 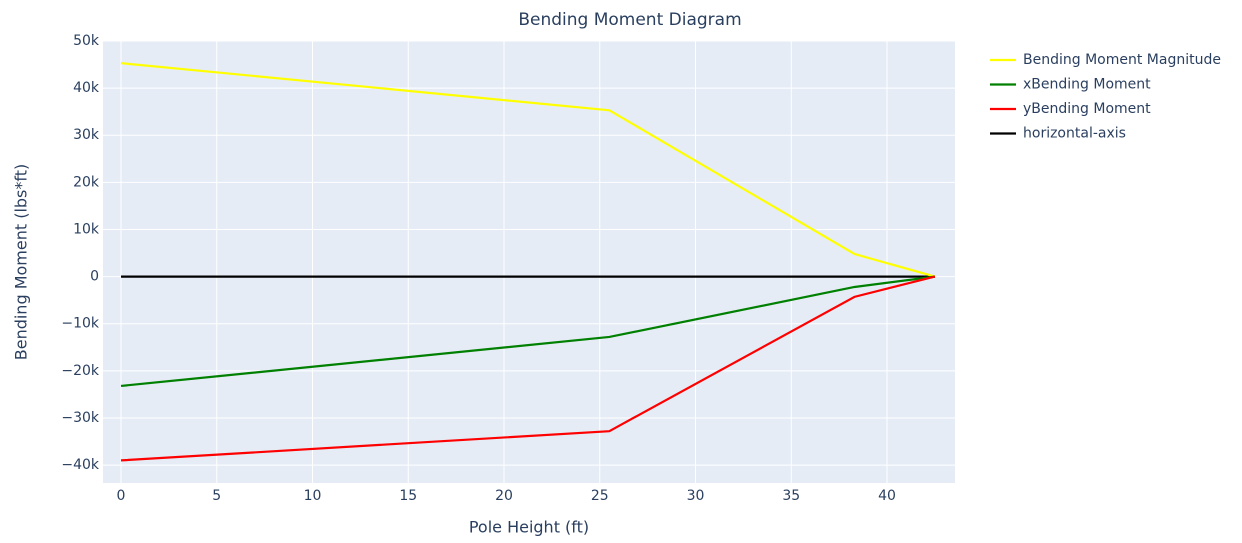 What do you see at coordinates (408, 496) in the screenshot?
I see `x-tick-label: 15` at bounding box center [408, 496].